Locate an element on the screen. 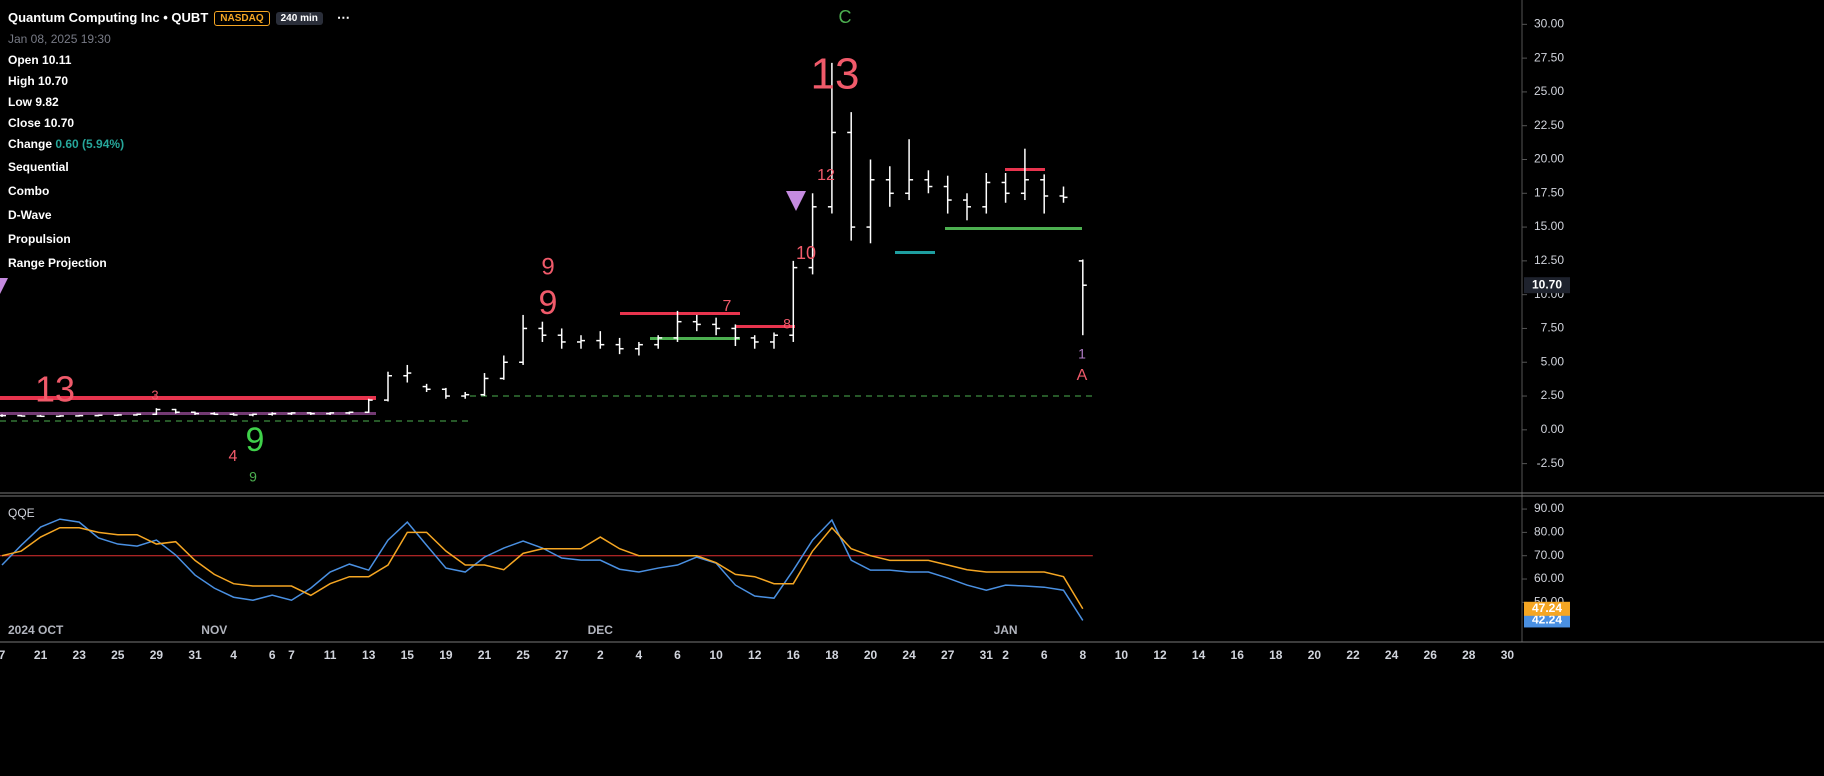 This screenshot has height=776, width=1824. exchange-badge: NASDAQ is located at coordinates (242, 18).